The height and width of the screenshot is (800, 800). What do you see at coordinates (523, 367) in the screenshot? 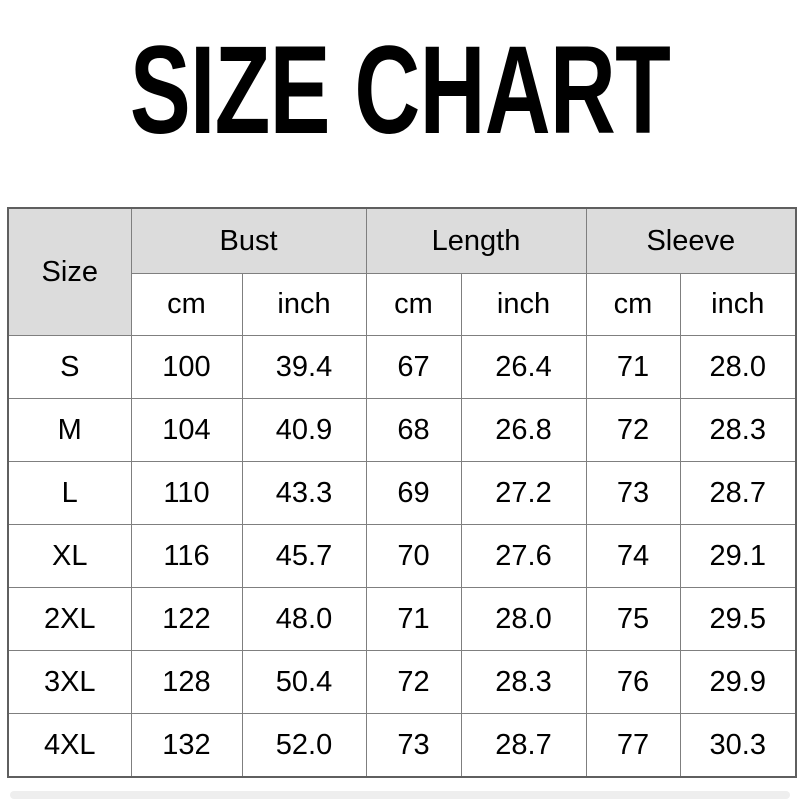
I see `value-cell: 26.4` at bounding box center [523, 367].